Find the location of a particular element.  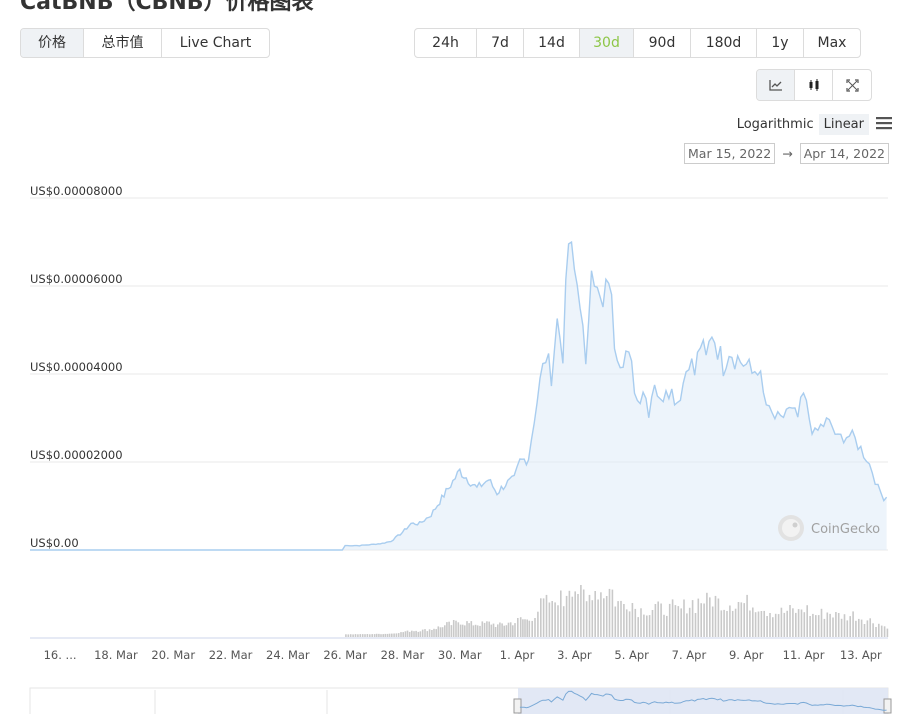

y-tick-label: US$0.00004000 is located at coordinates (76, 367).